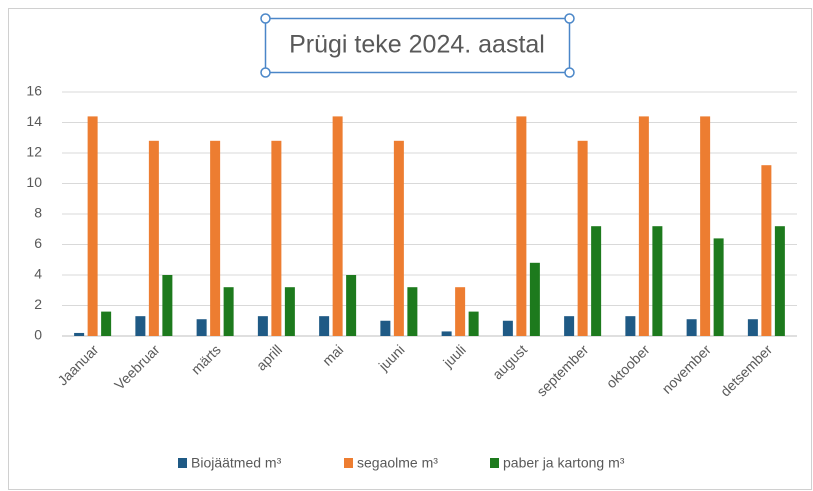  Describe the element at coordinates (564, 463) in the screenshot. I see `legend-label: paber ja kartong m³` at that location.